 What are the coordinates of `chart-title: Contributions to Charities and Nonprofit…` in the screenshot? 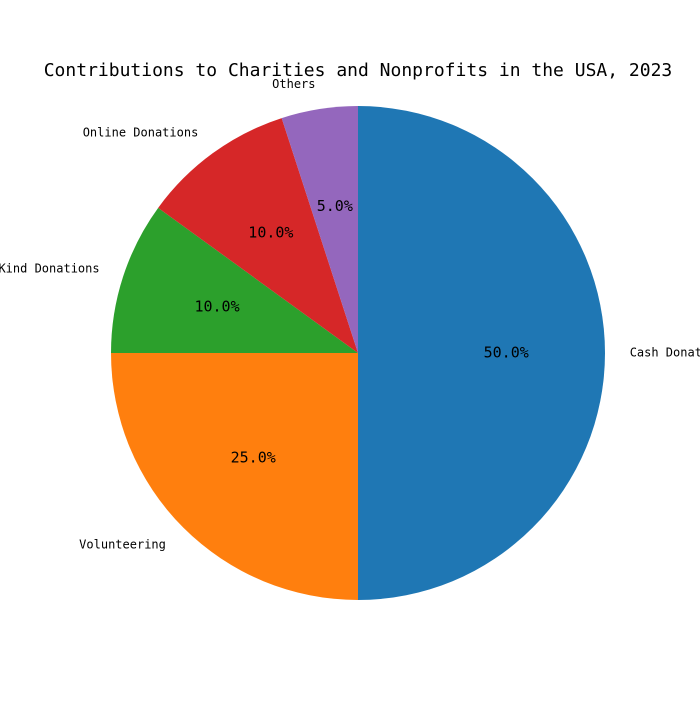 It's located at (358, 70).